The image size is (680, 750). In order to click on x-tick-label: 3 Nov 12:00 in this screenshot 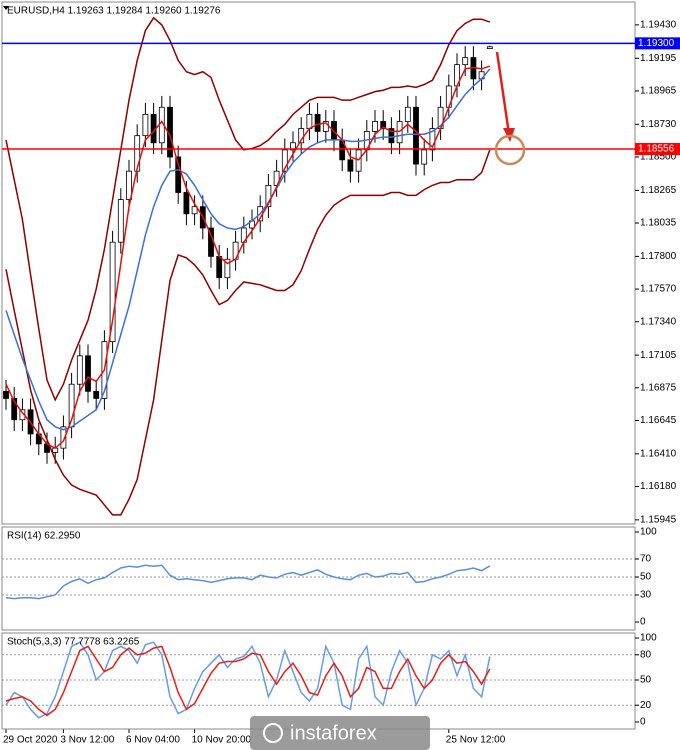, I will do `click(87, 740)`.